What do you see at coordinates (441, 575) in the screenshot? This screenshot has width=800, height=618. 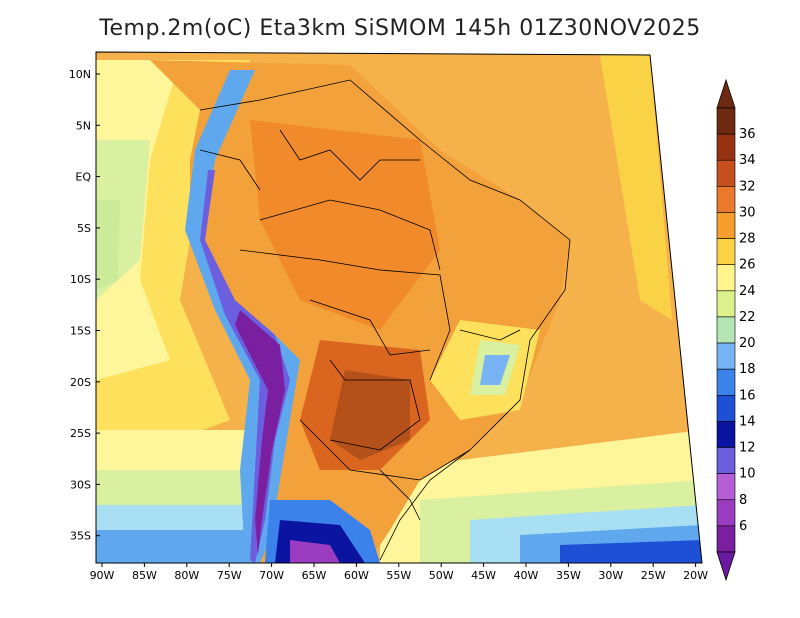 I see `lon-label: 50W` at bounding box center [441, 575].